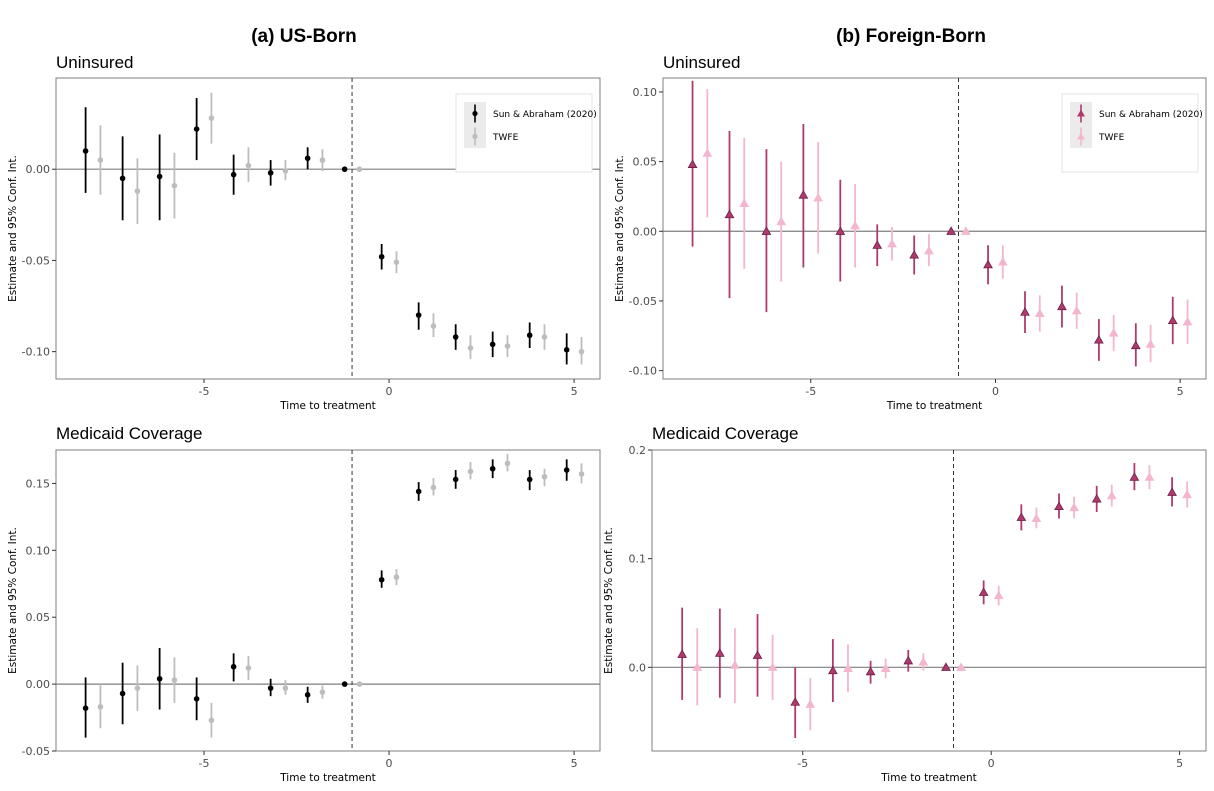 This screenshot has height=791, width=1214. What do you see at coordinates (638, 667) in the screenshot?
I see `y-tick-label: 0.0` at bounding box center [638, 667].